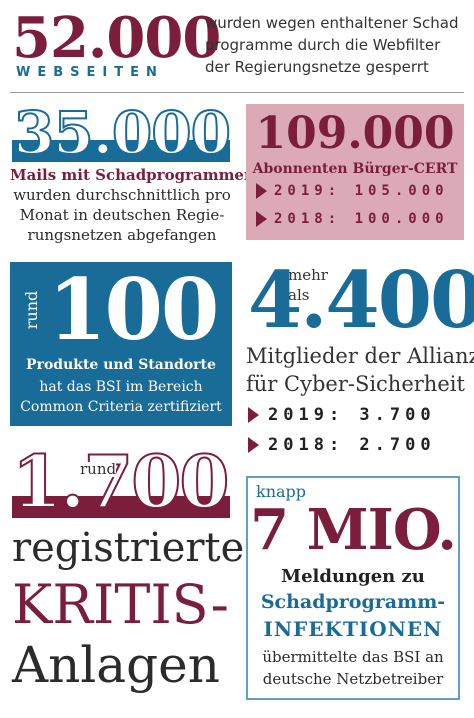 The width and height of the screenshot is (474, 718). What do you see at coordinates (237, 92) in the screenshot?
I see `divider` at bounding box center [237, 92].